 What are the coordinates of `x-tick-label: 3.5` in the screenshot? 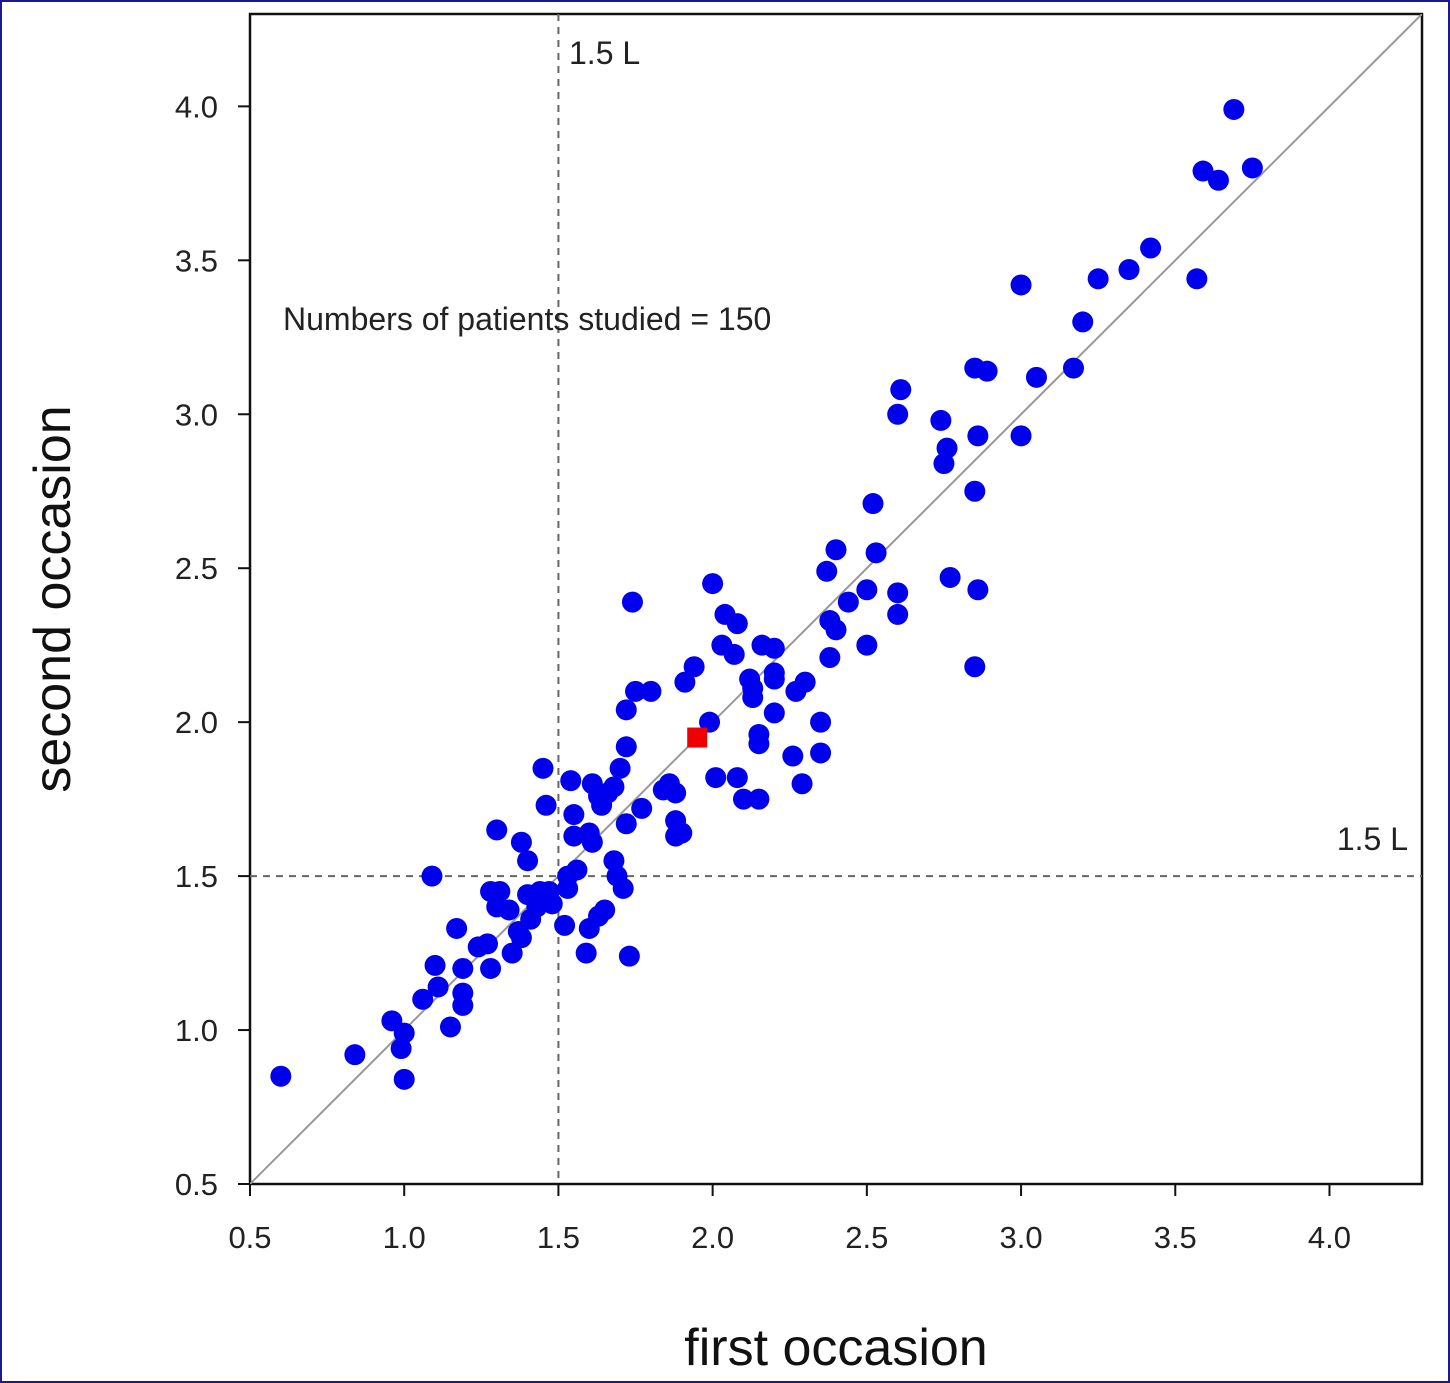 It's located at (1175, 1237).